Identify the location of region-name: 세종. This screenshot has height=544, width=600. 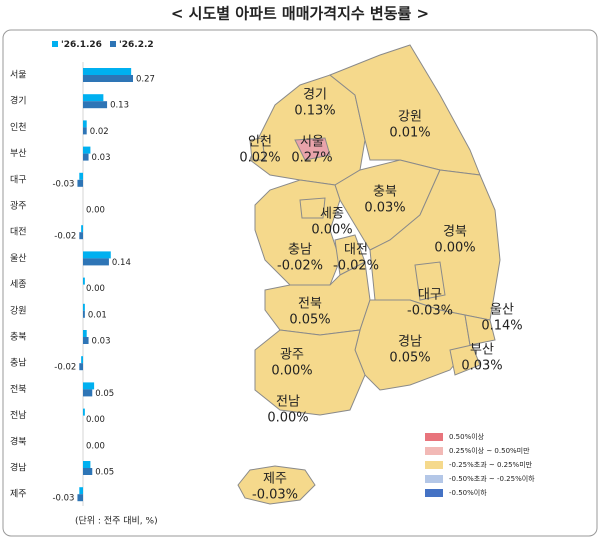
(332, 214).